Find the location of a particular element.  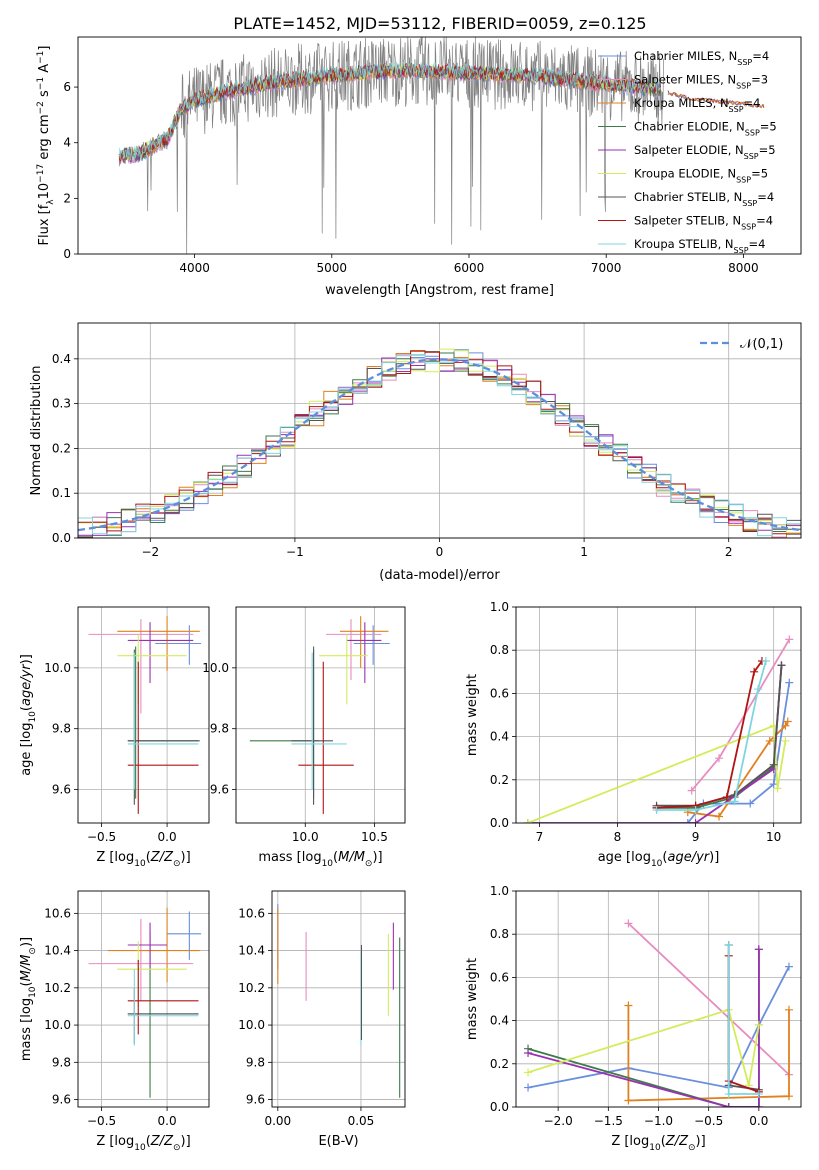

x-tick-label: 8000 is located at coordinates (743, 268).